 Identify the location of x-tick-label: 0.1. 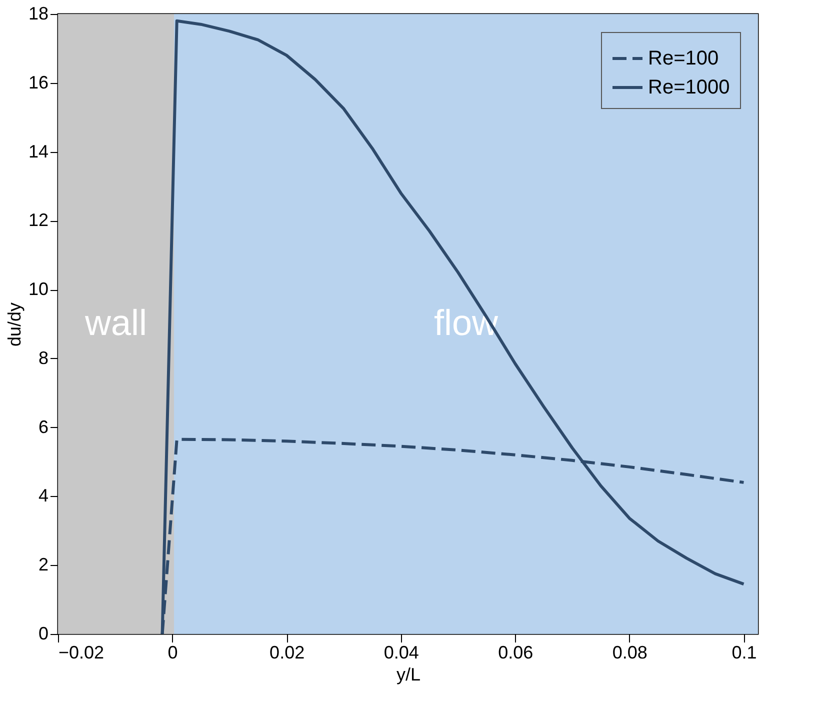
(744, 652).